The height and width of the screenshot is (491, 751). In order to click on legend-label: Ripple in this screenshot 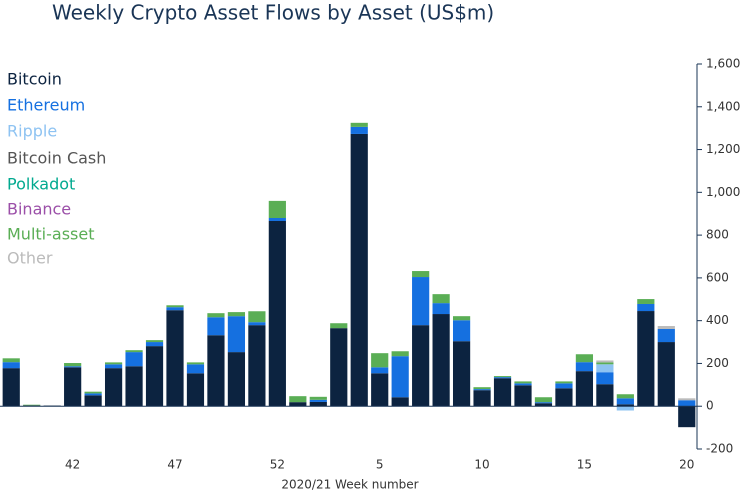, I will do `click(32, 131)`.